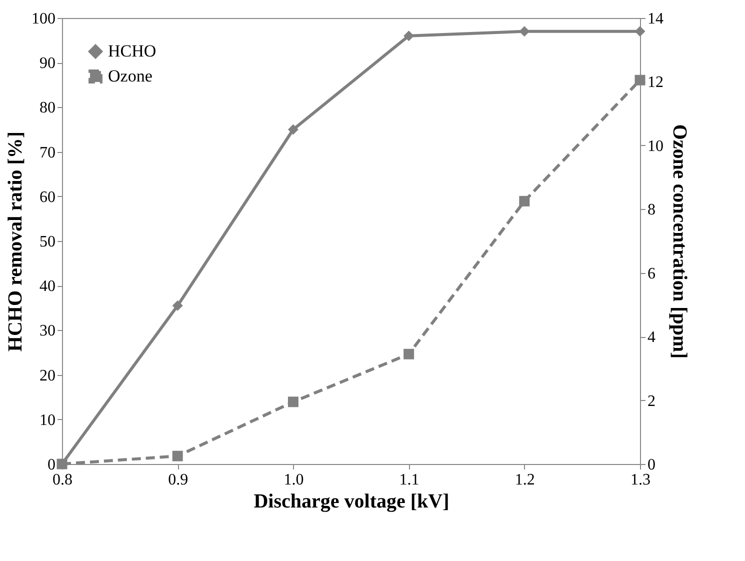 Image resolution: width=745 pixels, height=561 pixels. Describe the element at coordinates (656, 83) in the screenshot. I see `y2-tick-label: 12` at that location.